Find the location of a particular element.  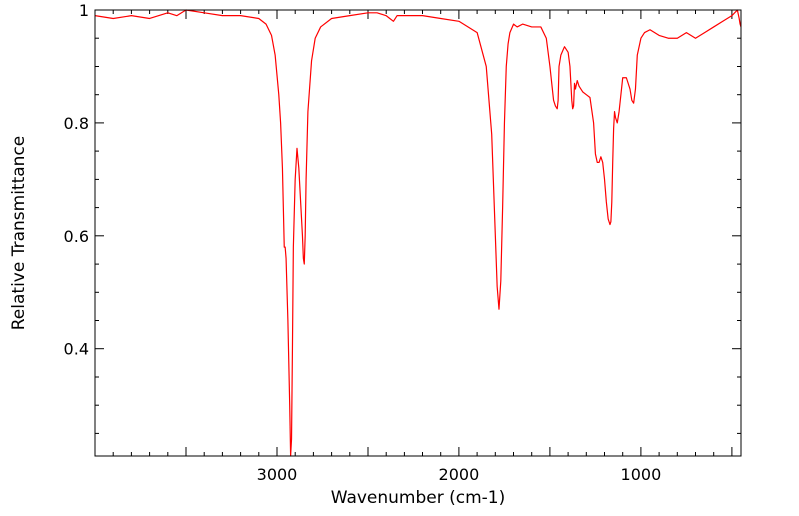

y-tick-label: 0.4 is located at coordinates (76, 349).